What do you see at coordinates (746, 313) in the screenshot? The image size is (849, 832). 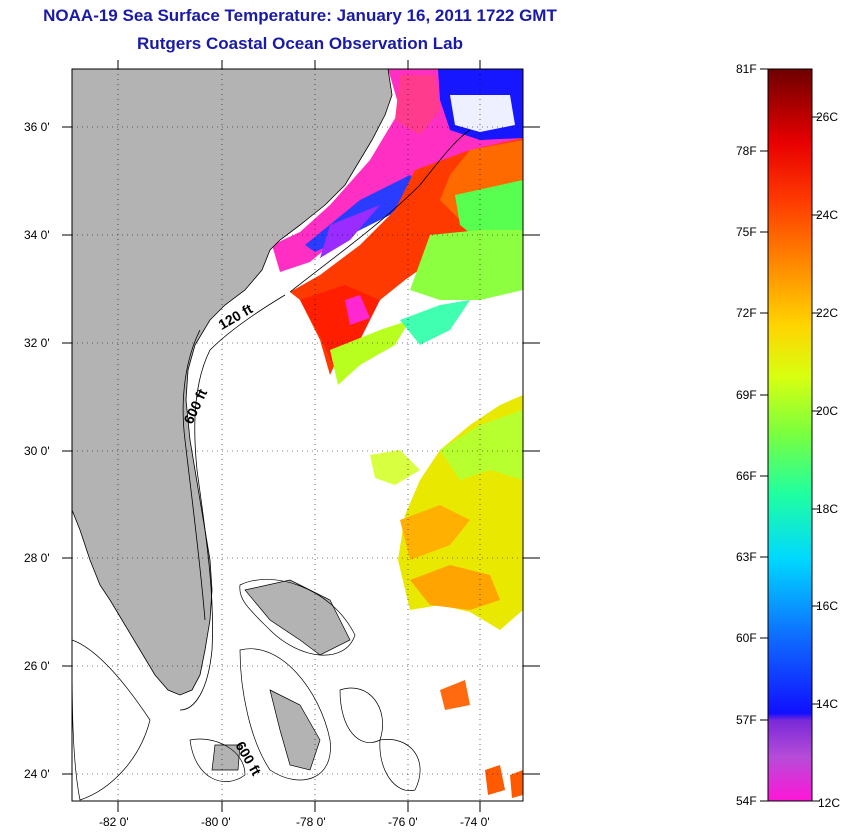 I see `colorbar-f-label: 72F` at bounding box center [746, 313].